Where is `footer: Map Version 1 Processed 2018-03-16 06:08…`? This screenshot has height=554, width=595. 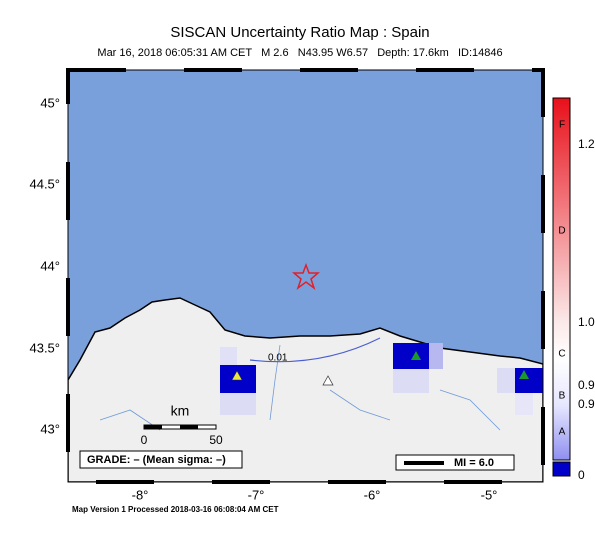
footer: Map Version 1 Processed 2018-03-16 06:08… is located at coordinates (175, 509).